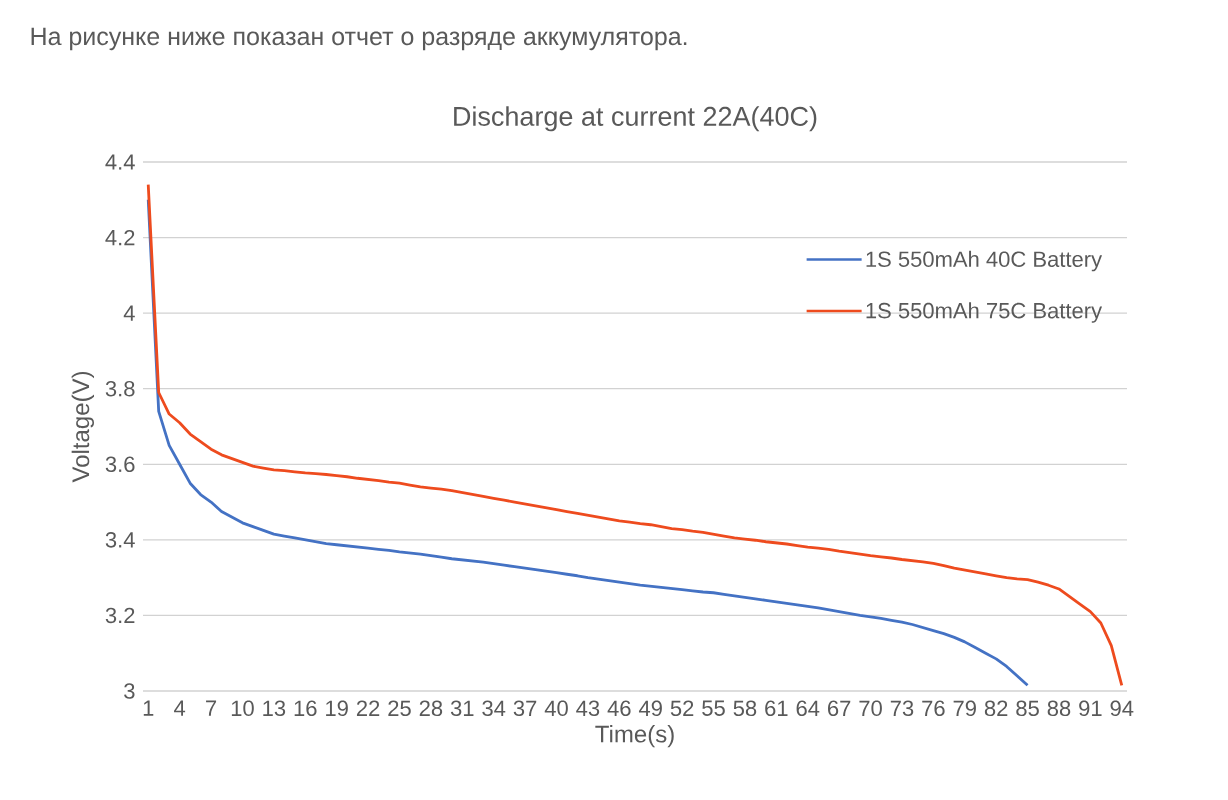 Image resolution: width=1228 pixels, height=800 pixels. What do you see at coordinates (808, 708) in the screenshot?
I see `x-tick-label: 64` at bounding box center [808, 708].